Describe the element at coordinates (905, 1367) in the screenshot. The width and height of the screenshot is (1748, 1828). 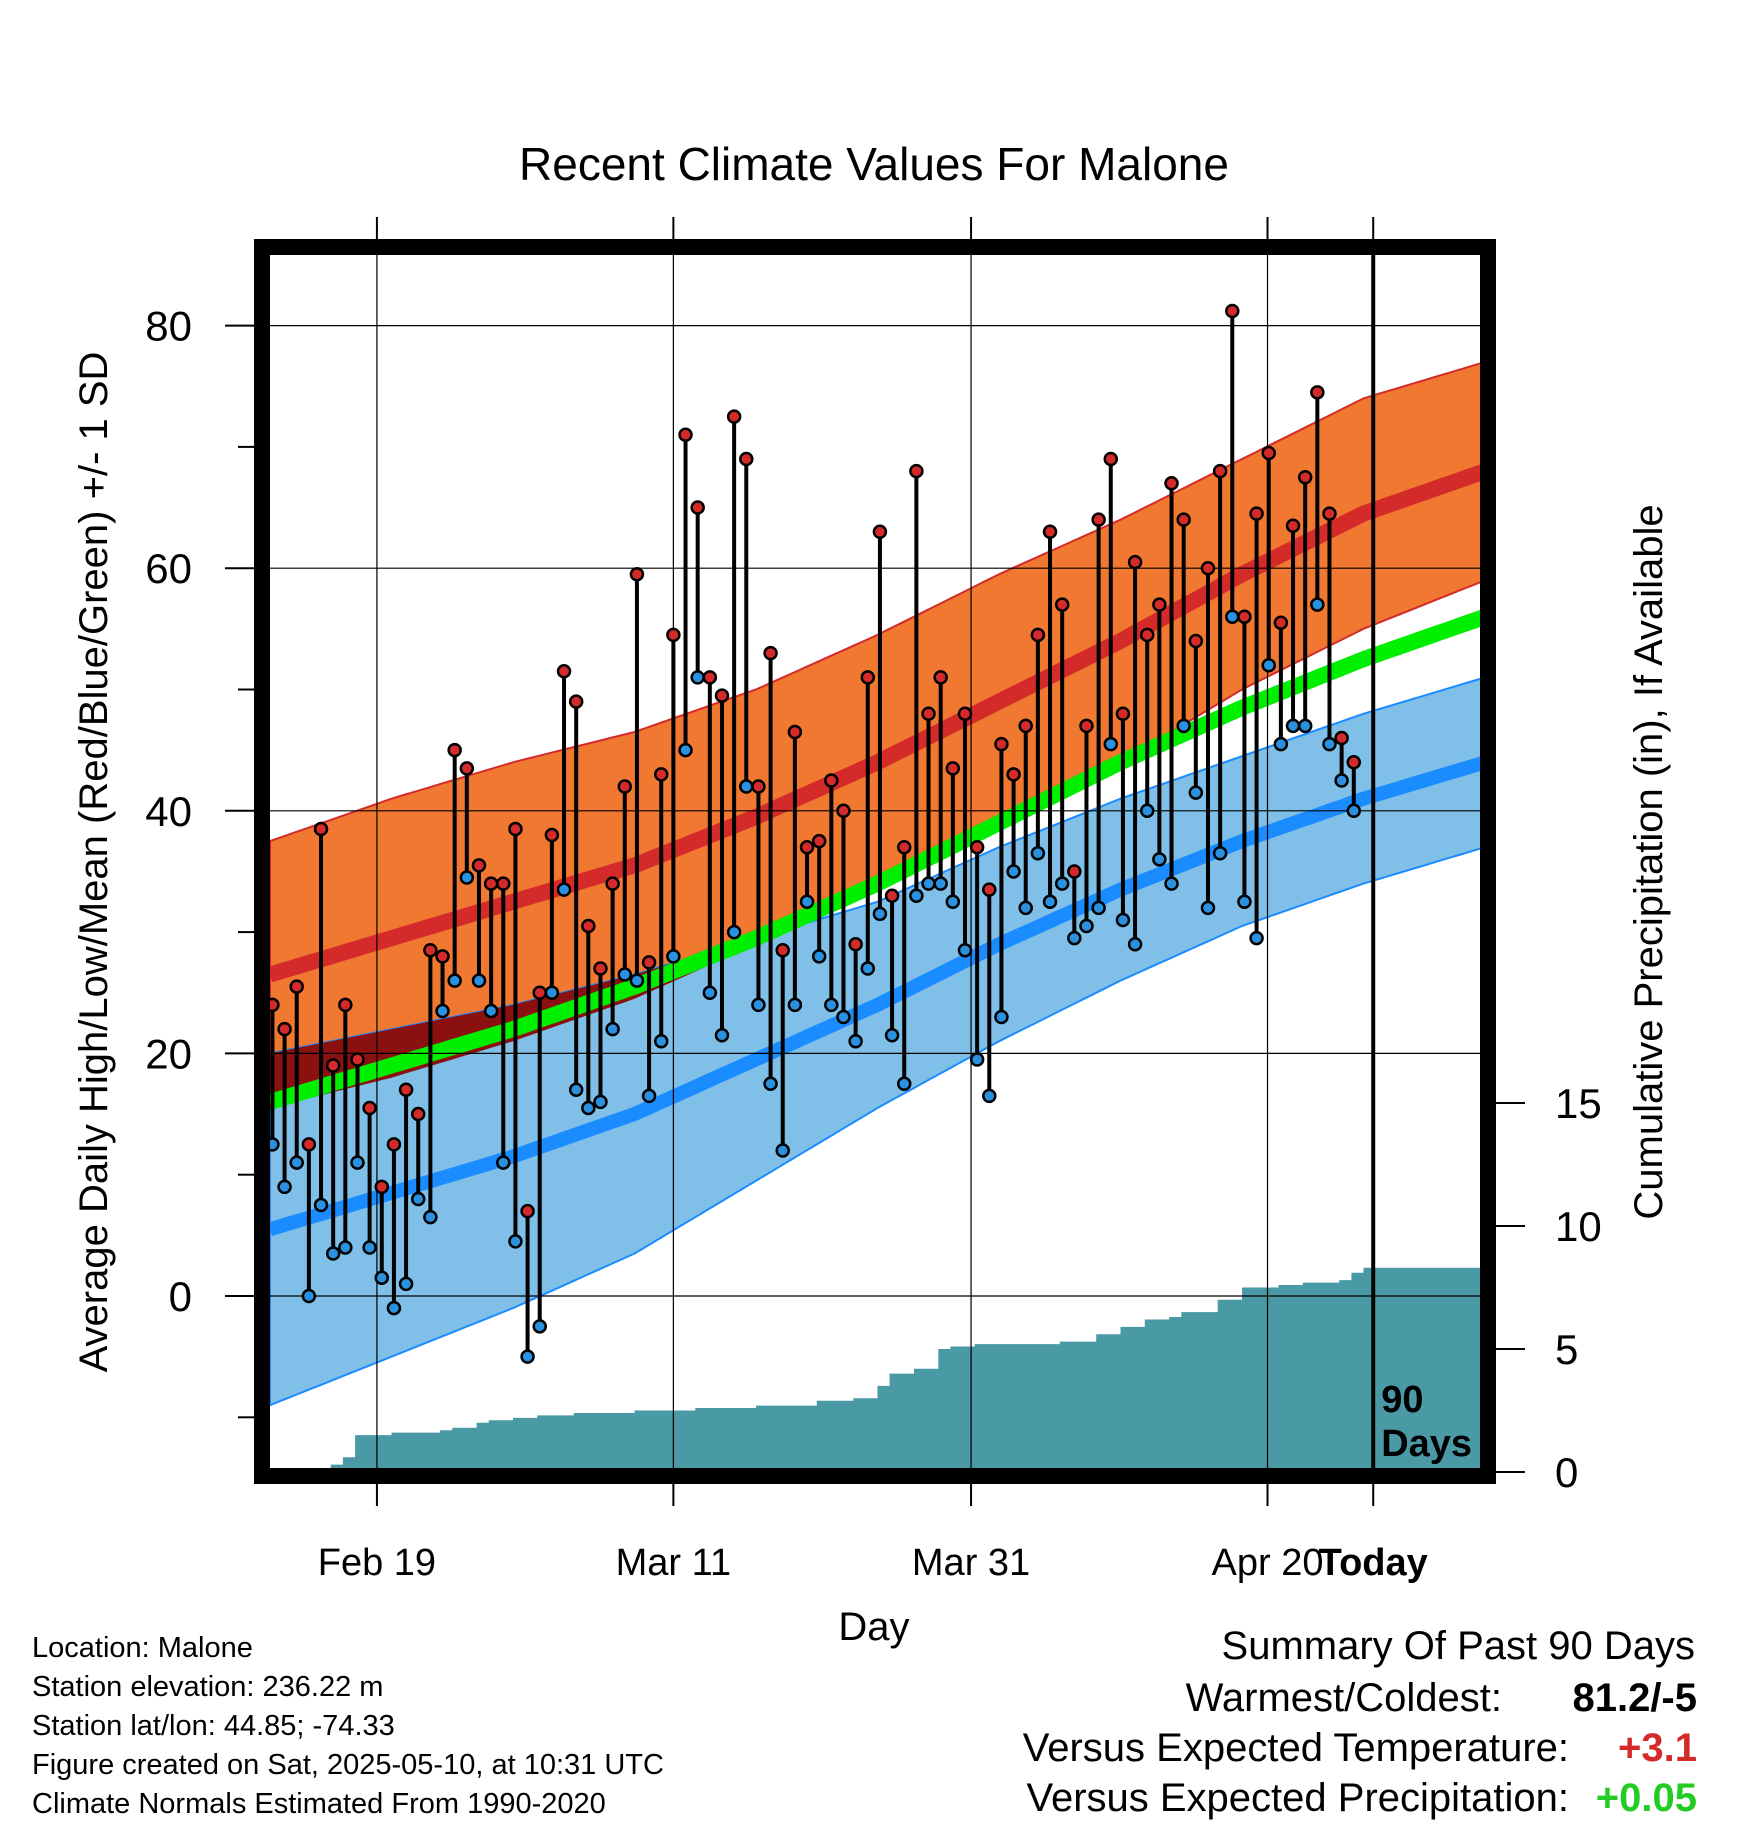
I see `precip-area` at that location.